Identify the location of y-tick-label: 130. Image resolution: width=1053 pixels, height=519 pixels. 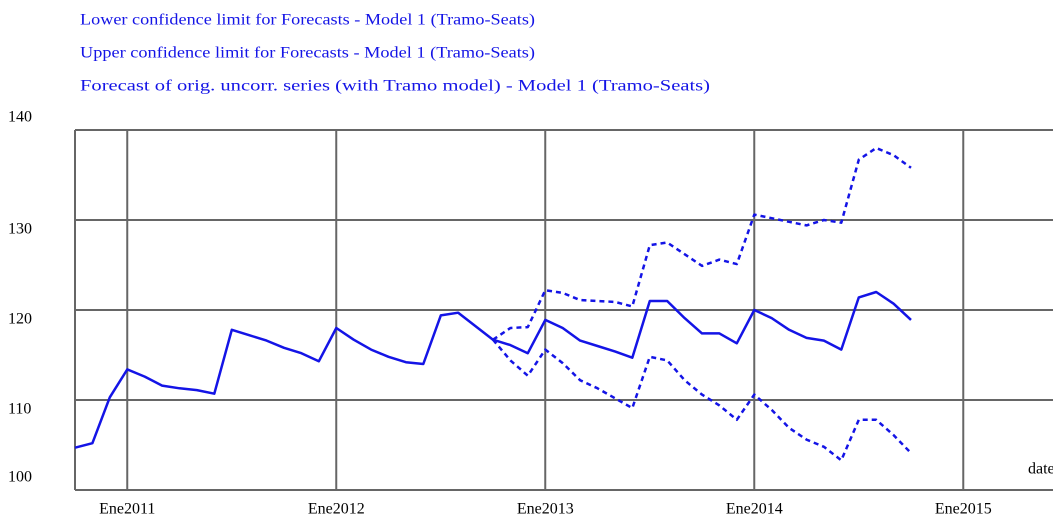
(20, 229).